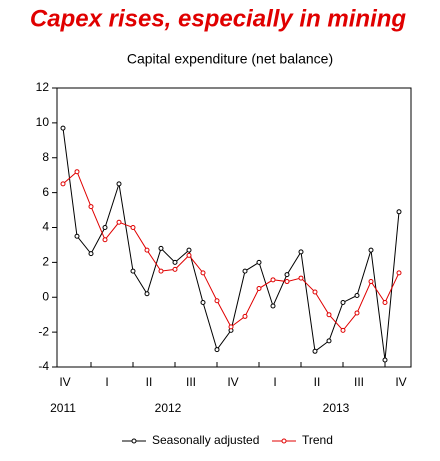 The image size is (440, 461). Describe the element at coordinates (336, 408) in the screenshot. I see `year-label: 2013` at that location.